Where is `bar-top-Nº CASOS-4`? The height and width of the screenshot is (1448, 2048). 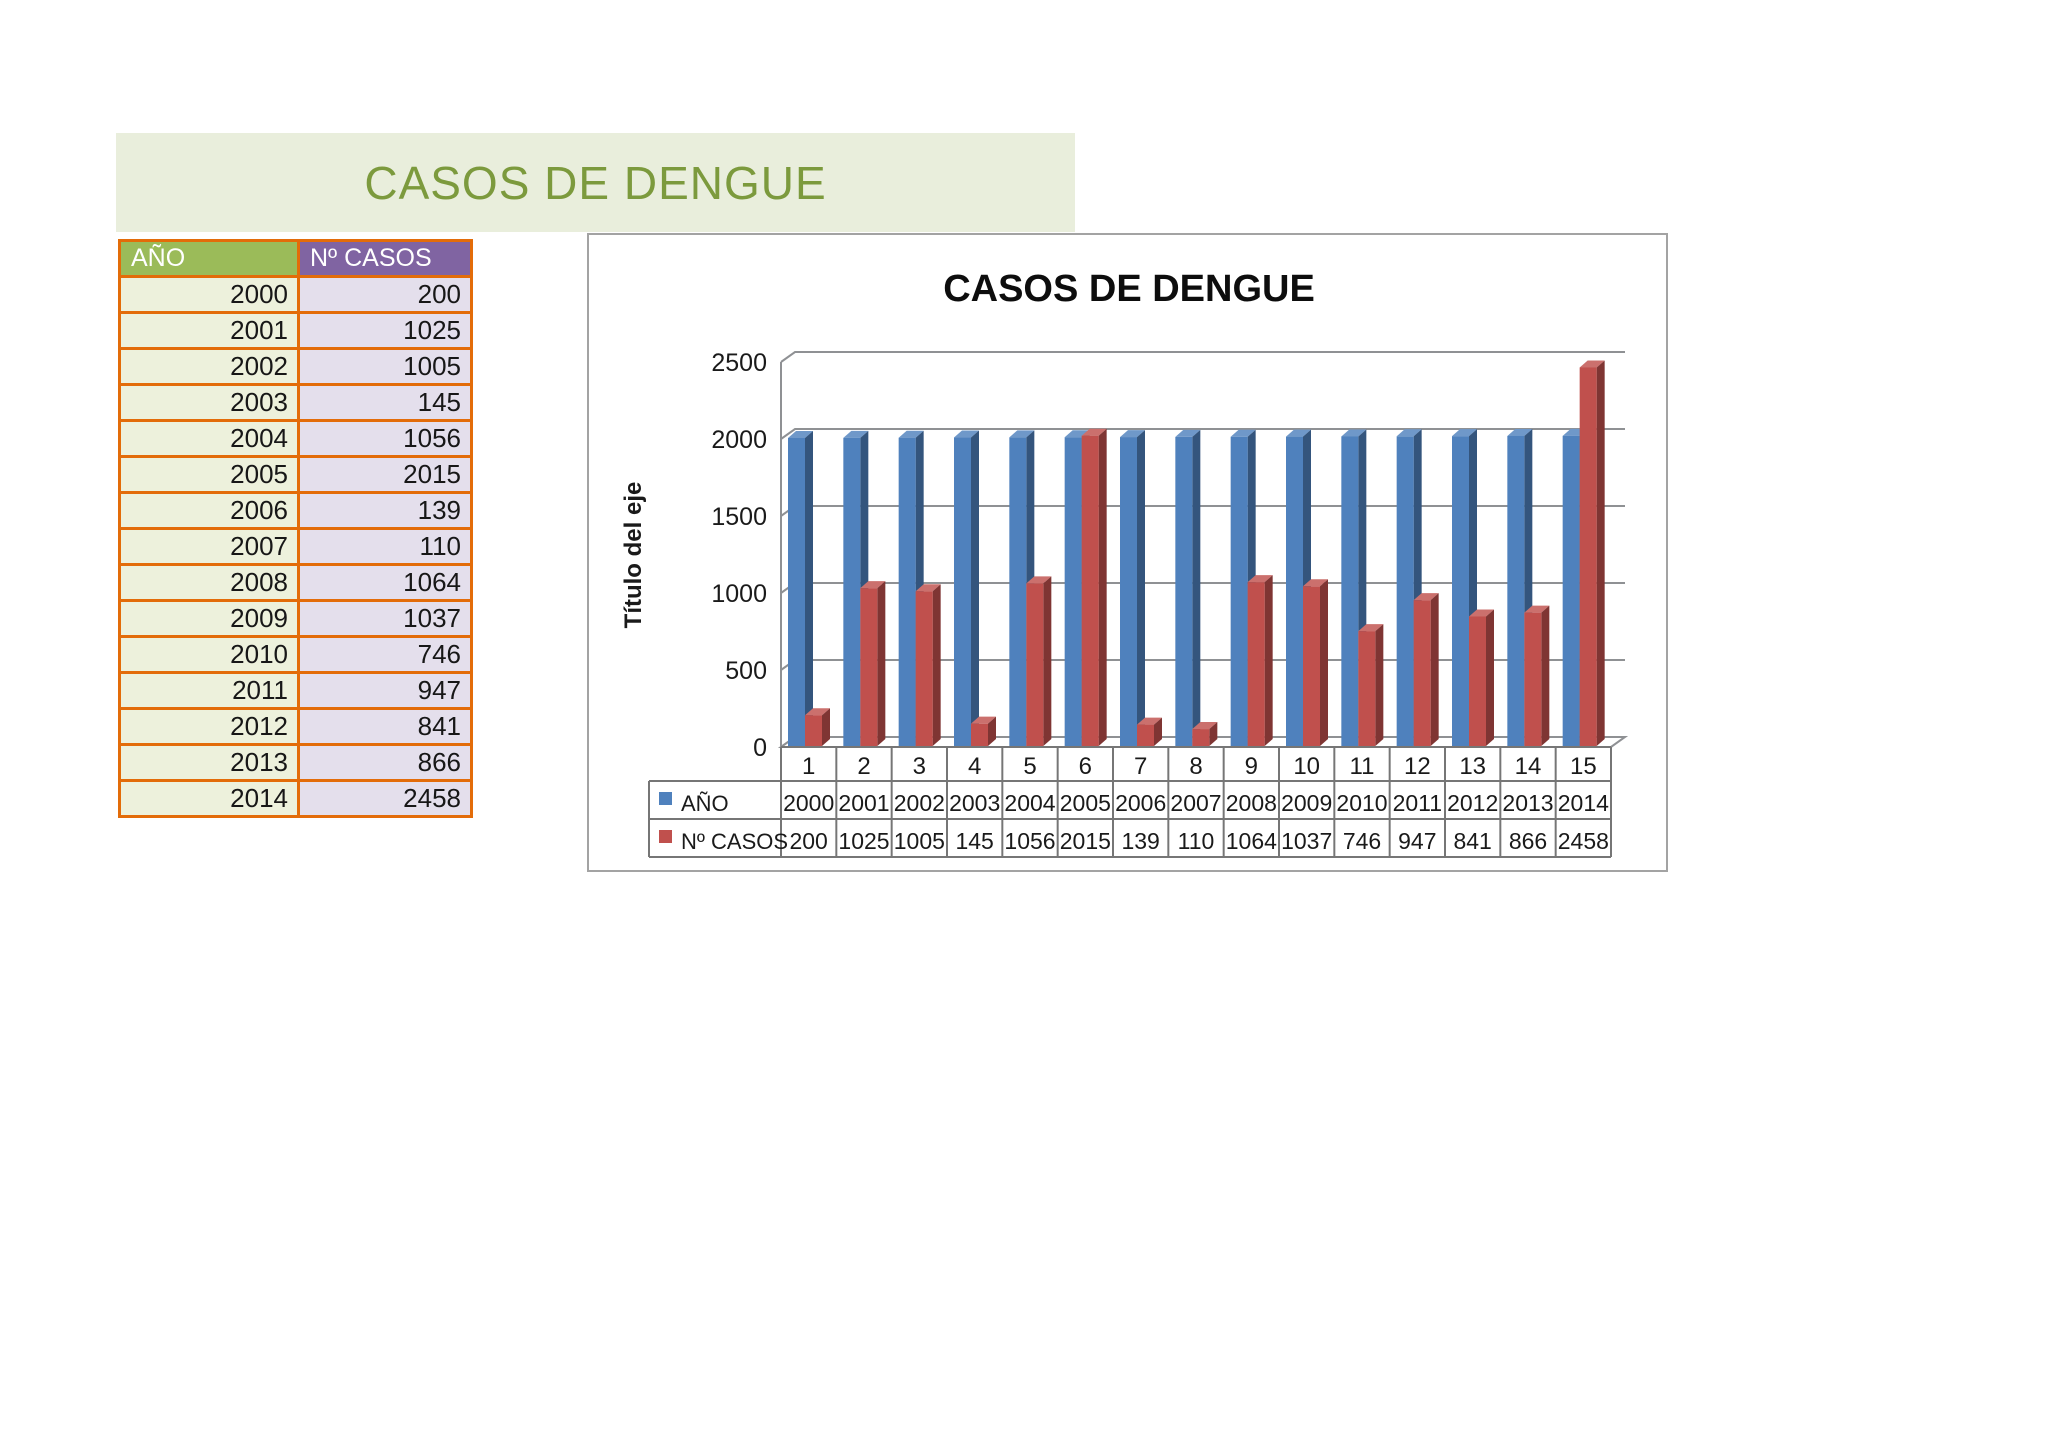
bar-top-Nº CASOS-4 is located at coordinates (983, 720).